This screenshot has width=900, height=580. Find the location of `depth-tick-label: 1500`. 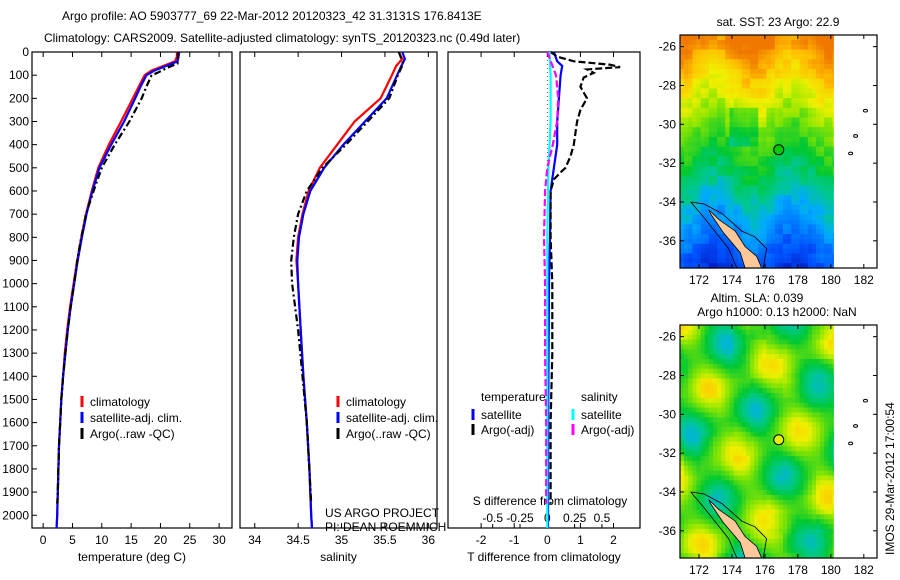

depth-tick-label: 1500 is located at coordinates (15, 399).